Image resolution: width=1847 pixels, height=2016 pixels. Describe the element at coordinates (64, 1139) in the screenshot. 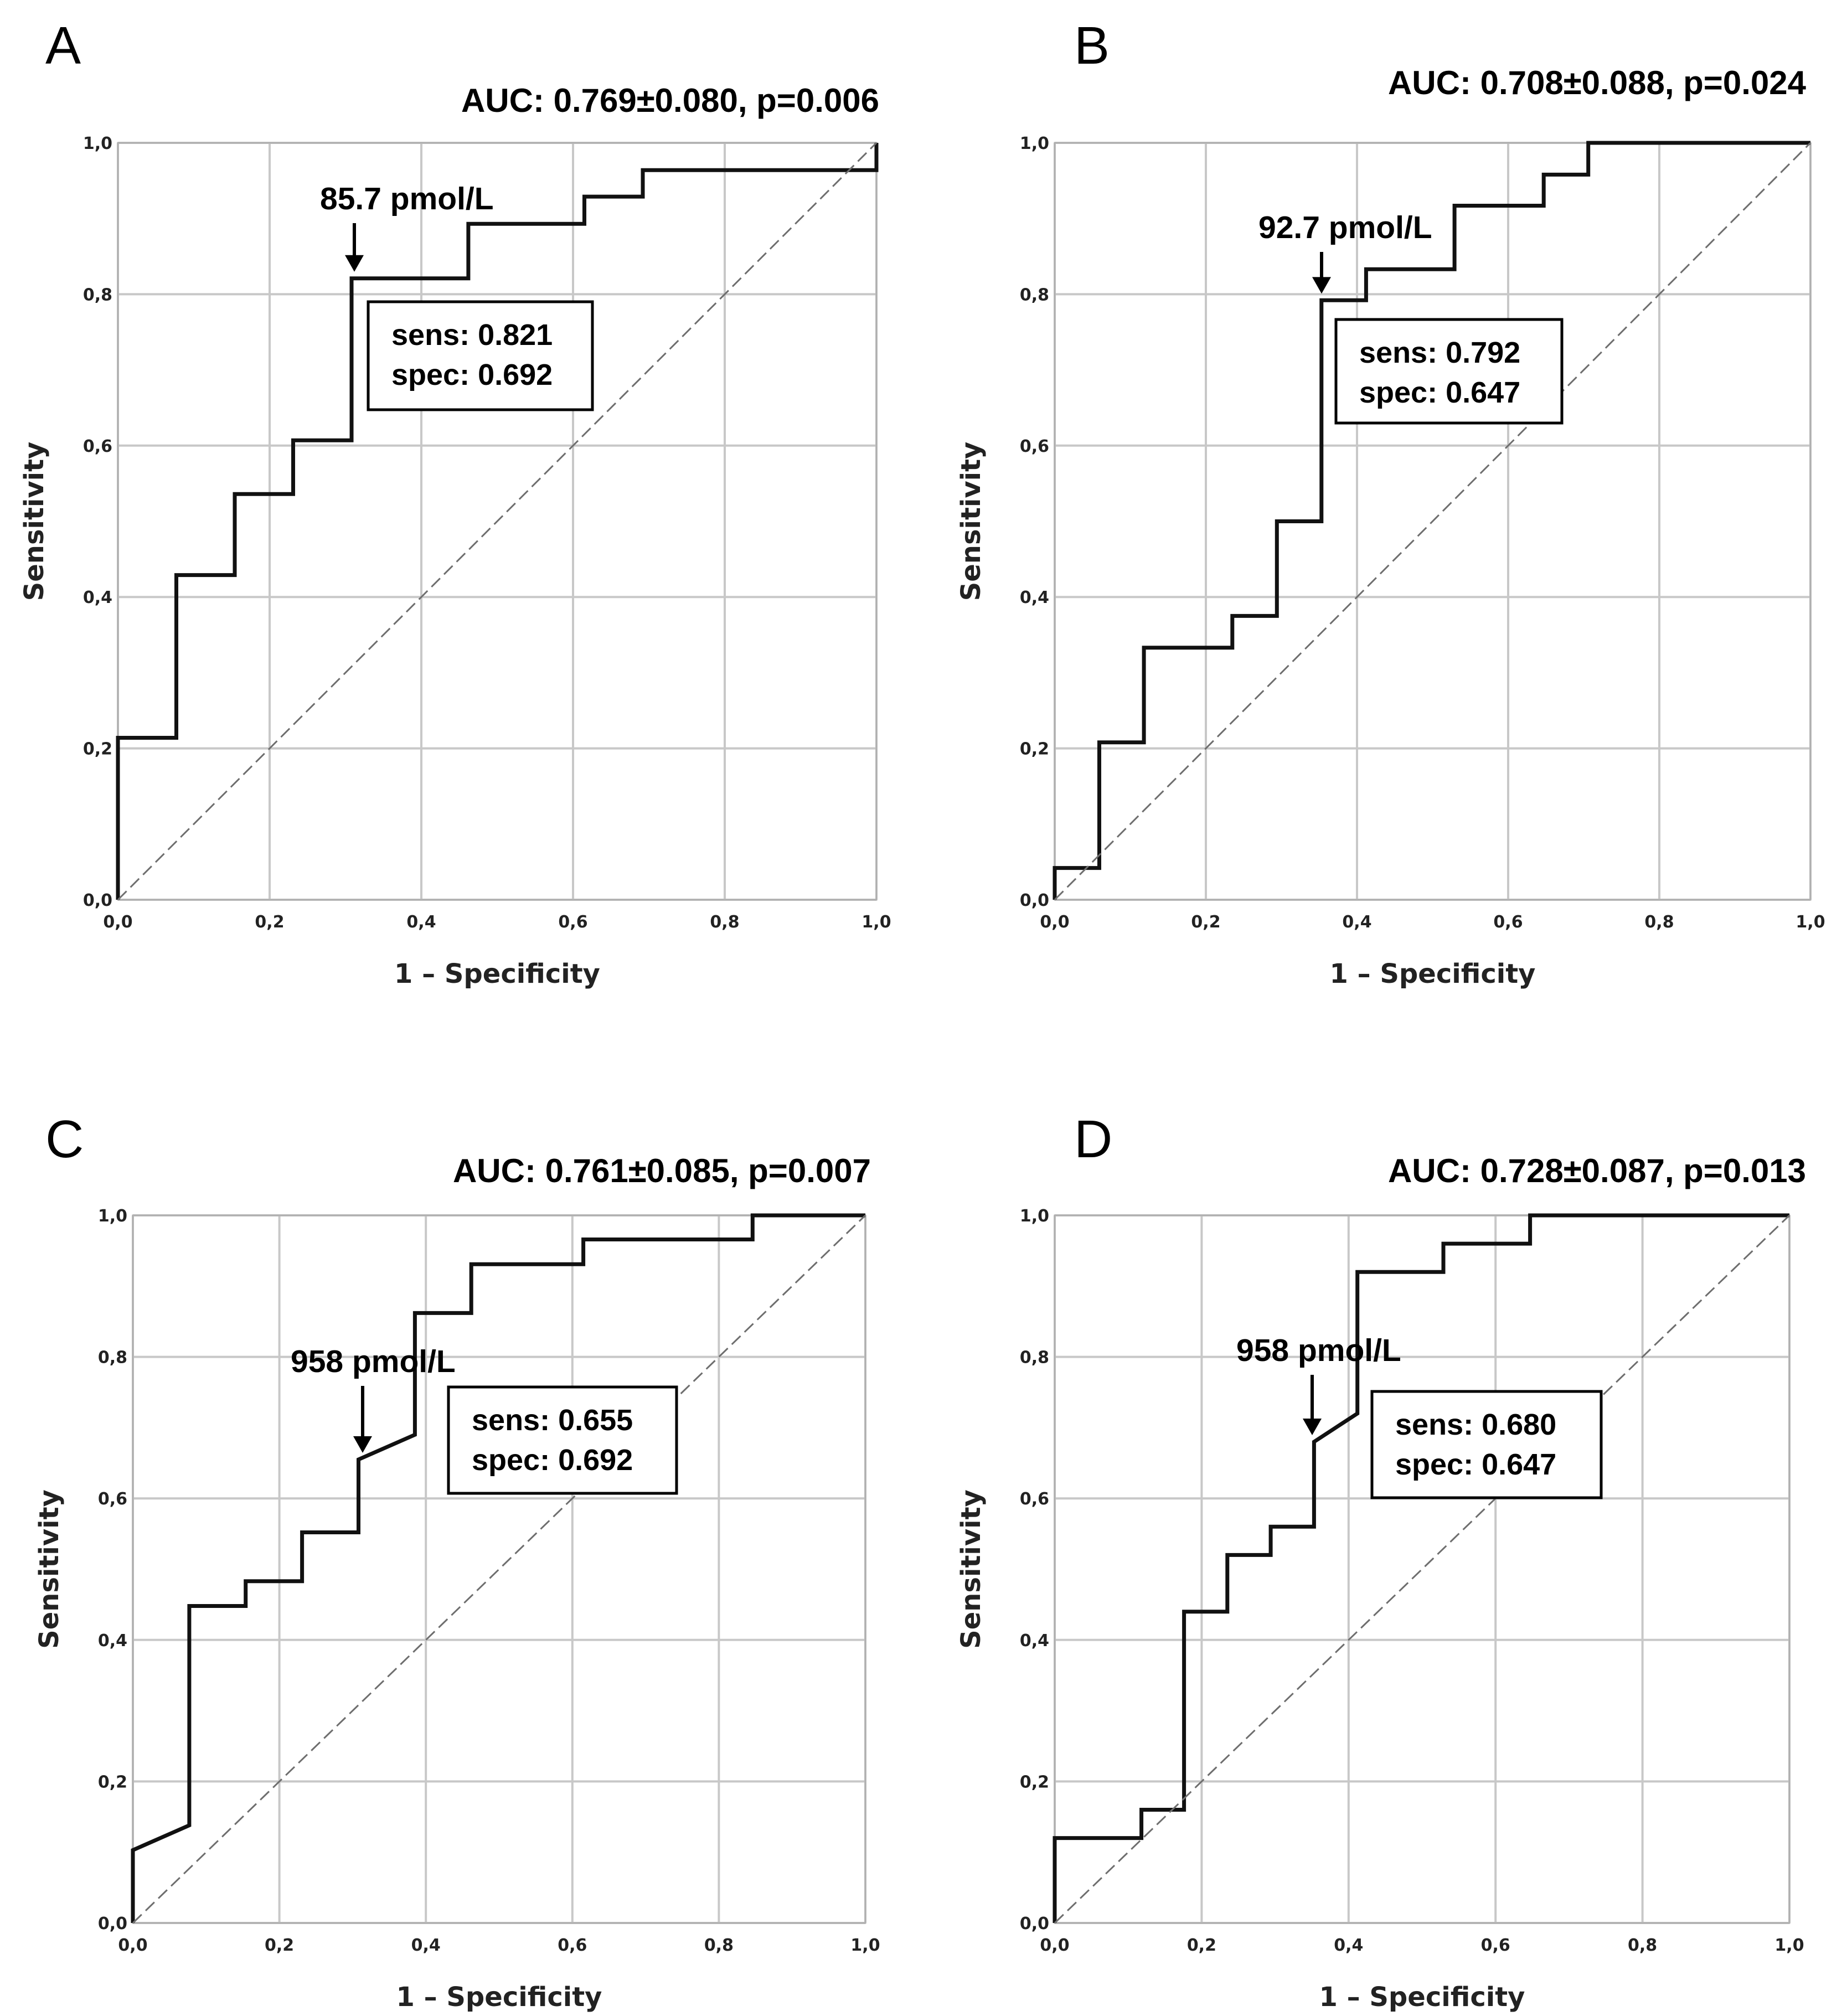

I see `panel-letter: C` at that location.